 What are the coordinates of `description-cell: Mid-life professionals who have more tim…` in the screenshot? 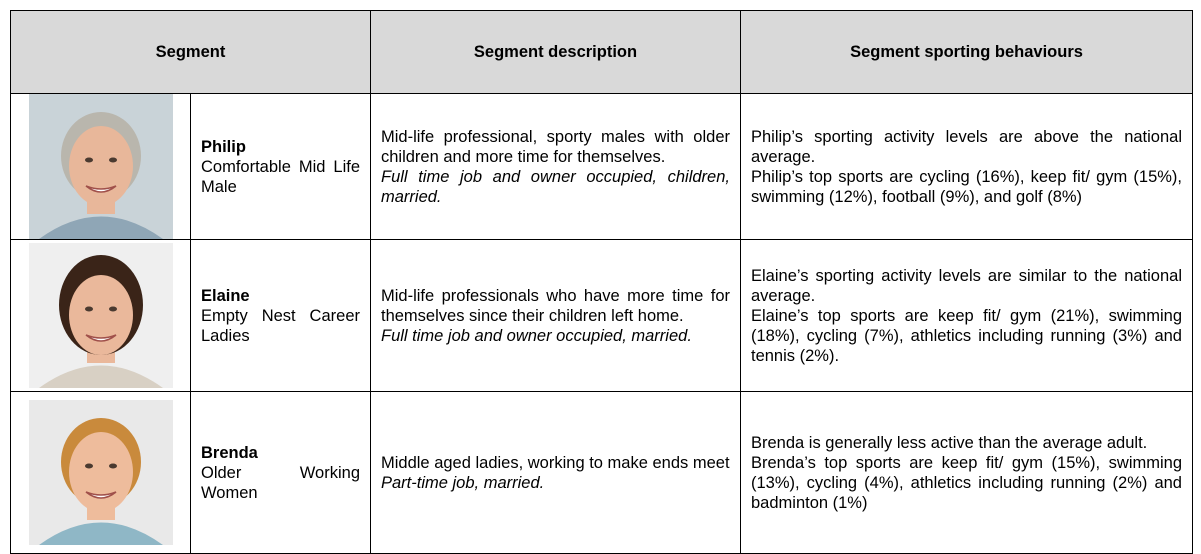 It's located at (555, 315).